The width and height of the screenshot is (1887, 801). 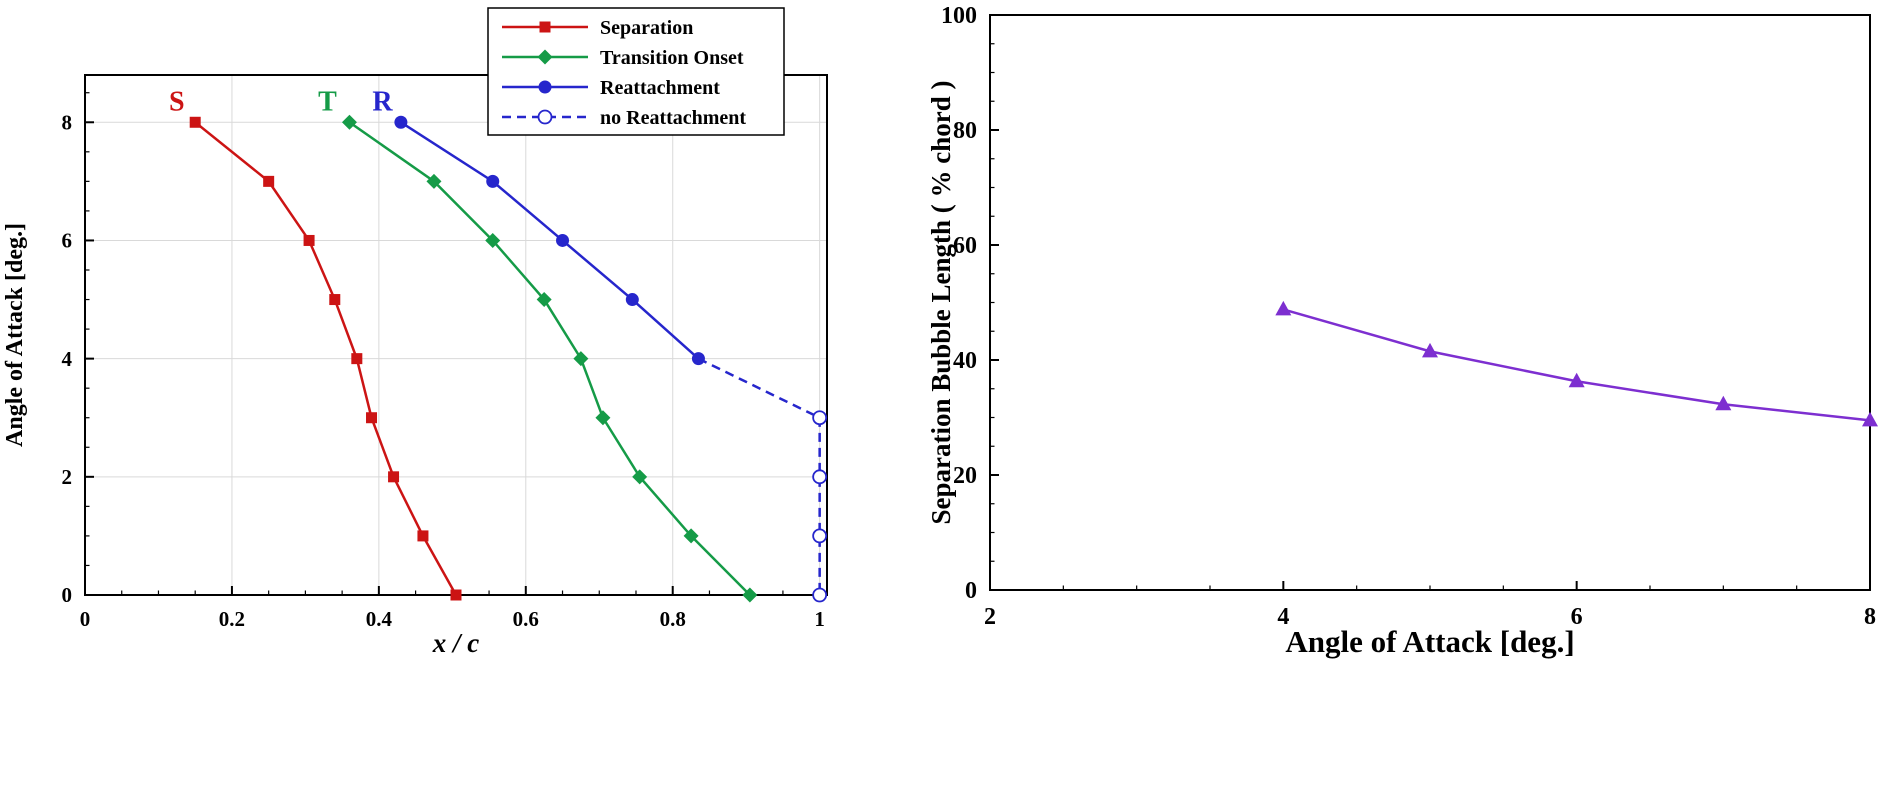 What do you see at coordinates (1577, 617) in the screenshot?
I see `x-tick-label: 6` at bounding box center [1577, 617].